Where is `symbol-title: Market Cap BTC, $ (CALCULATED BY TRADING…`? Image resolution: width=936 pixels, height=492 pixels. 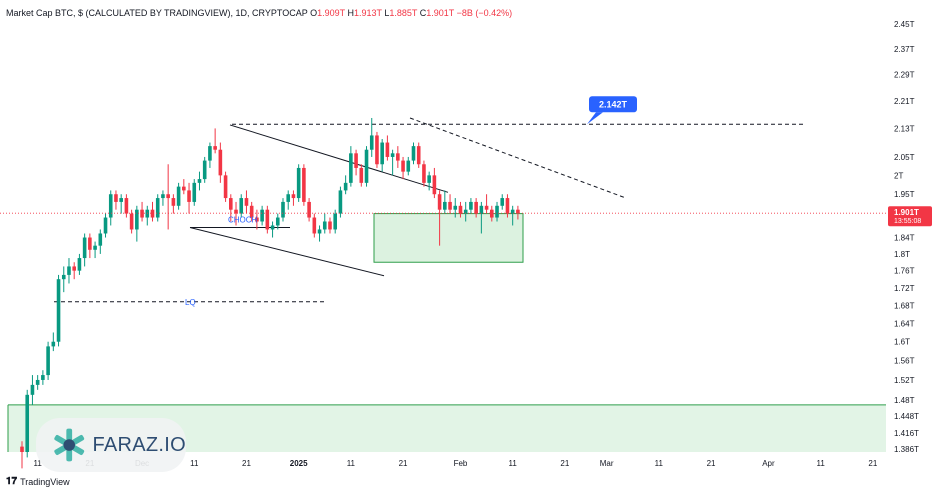 symbol-title: Market Cap BTC, $ (CALCULATED BY TRADING… is located at coordinates (157, 13).